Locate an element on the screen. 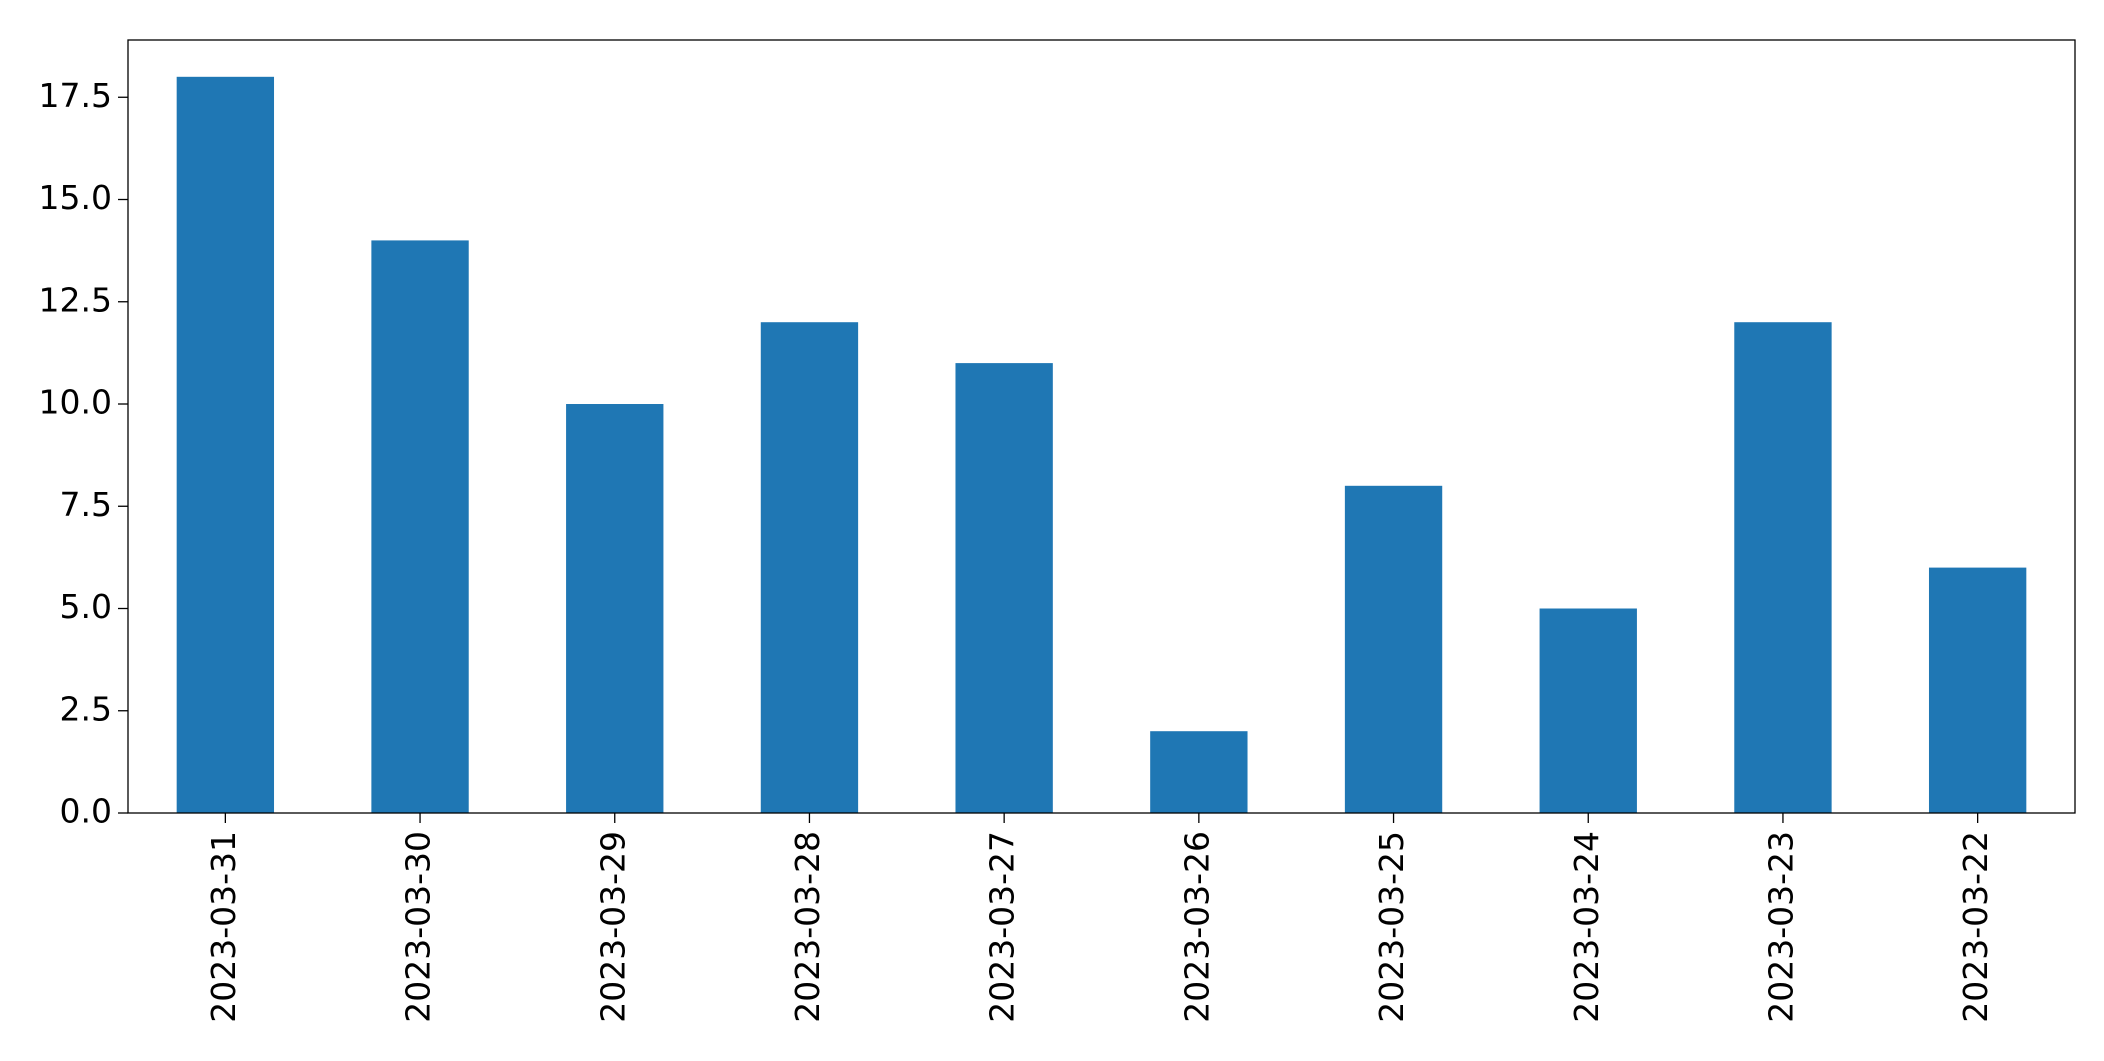 The height and width of the screenshot is (1061, 2104). y-tick-label: 12.5 is located at coordinates (75, 299).